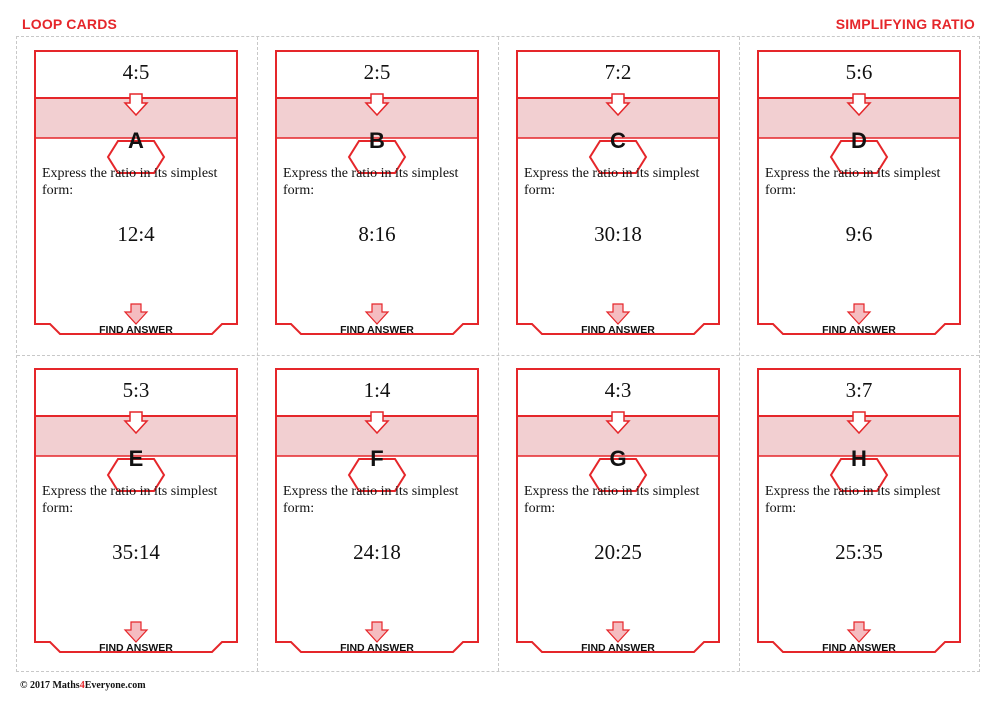  I want to click on card-answer: 4:5, so click(136, 72).